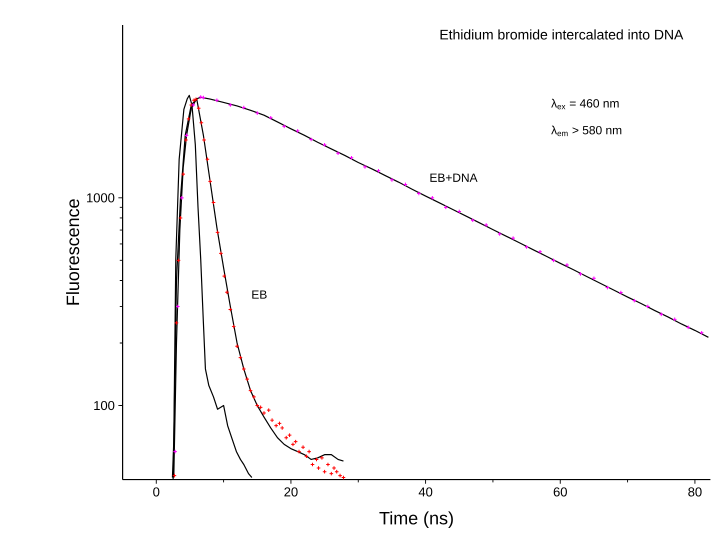  Describe the element at coordinates (562, 35) in the screenshot. I see `chart-title: Ethidium bromide intercalated into DNA` at that location.